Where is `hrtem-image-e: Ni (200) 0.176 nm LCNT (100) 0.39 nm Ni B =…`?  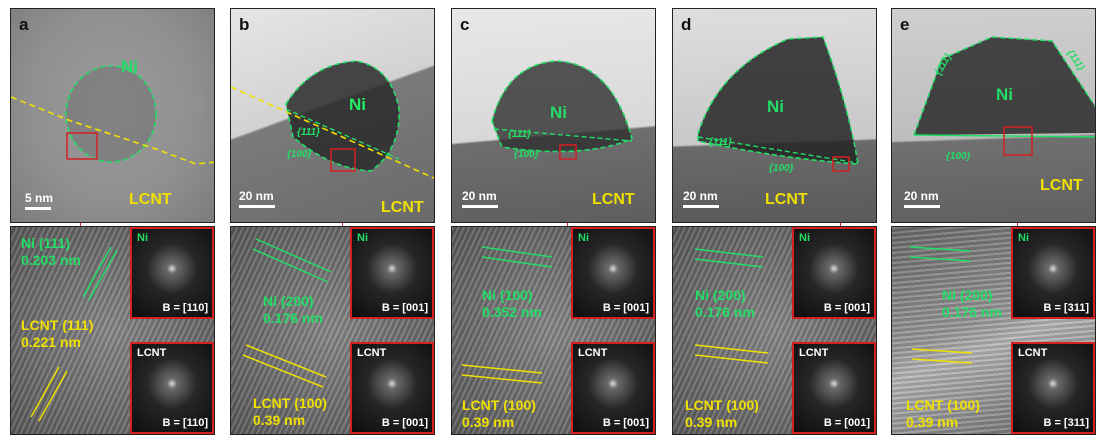 hrtem-image-e: Ni (200) 0.176 nm LCNT (100) 0.39 nm Ni B =… is located at coordinates (993, 330).